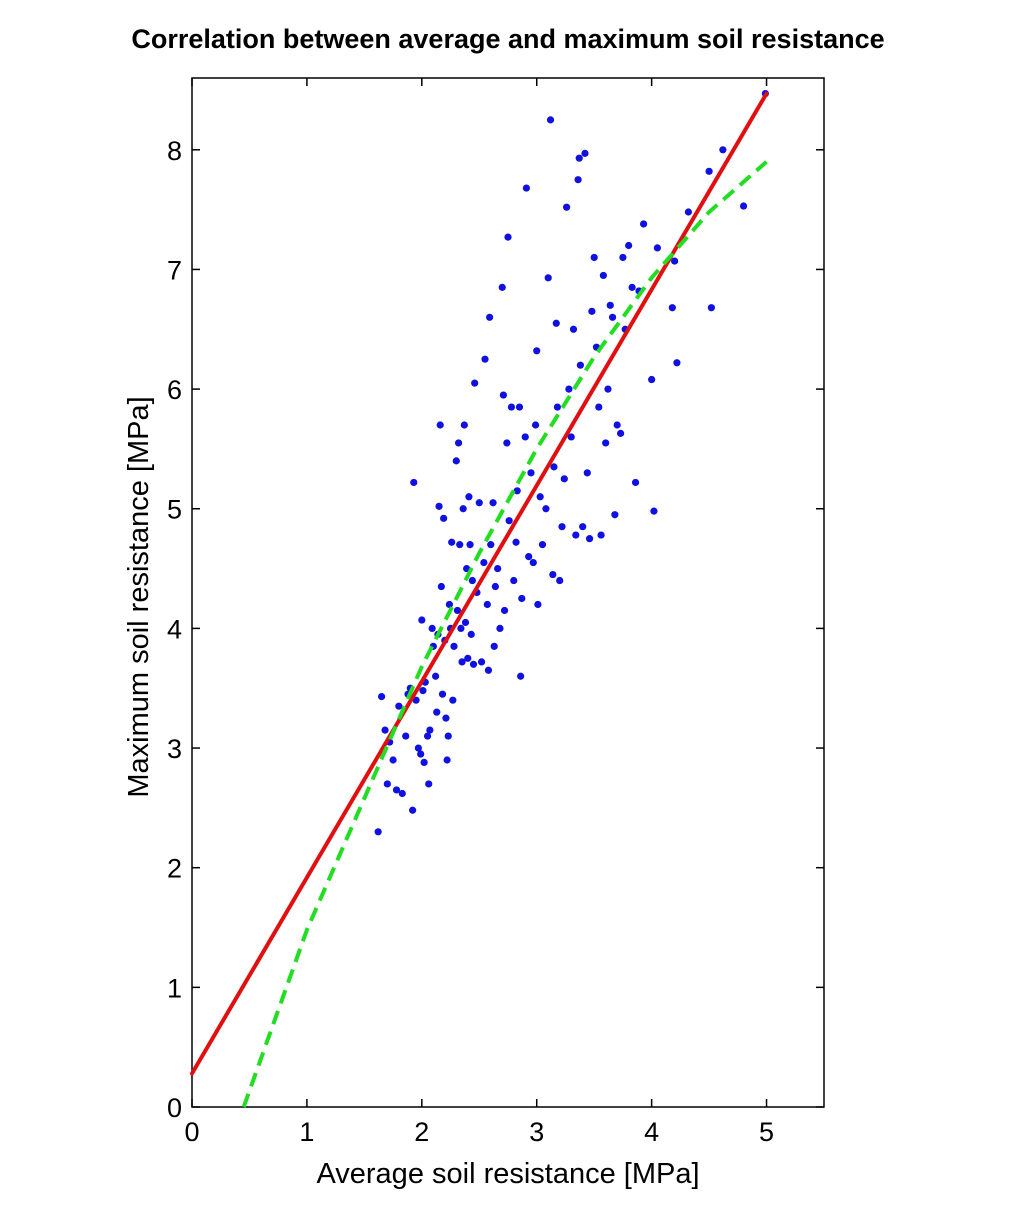 Image resolution: width=1024 pixels, height=1224 pixels. Describe the element at coordinates (174, 869) in the screenshot. I see `y-tick-label: 2` at that location.